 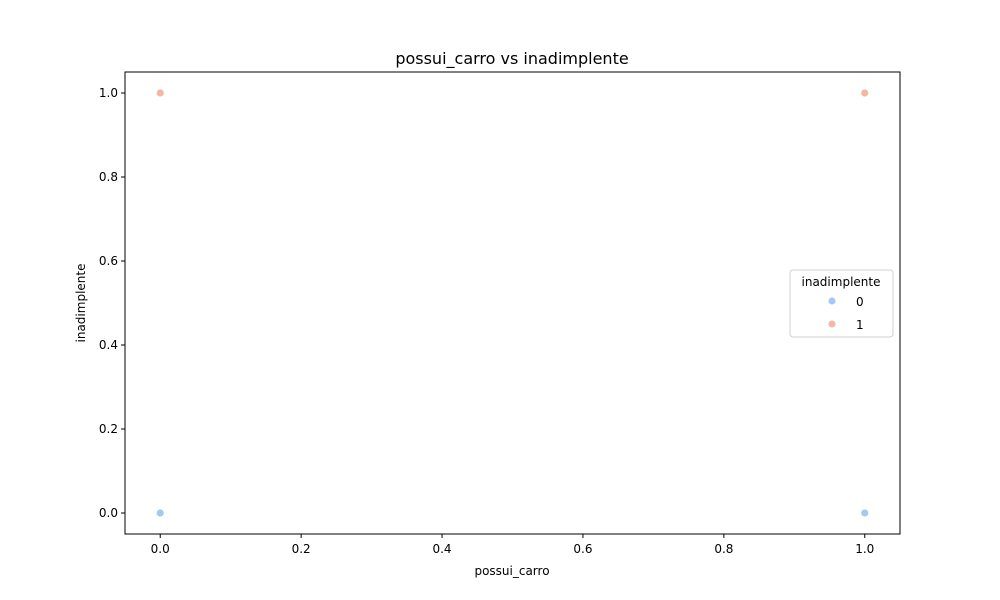 What do you see at coordinates (860, 325) in the screenshot?
I see `legend-label-1: 1` at bounding box center [860, 325].